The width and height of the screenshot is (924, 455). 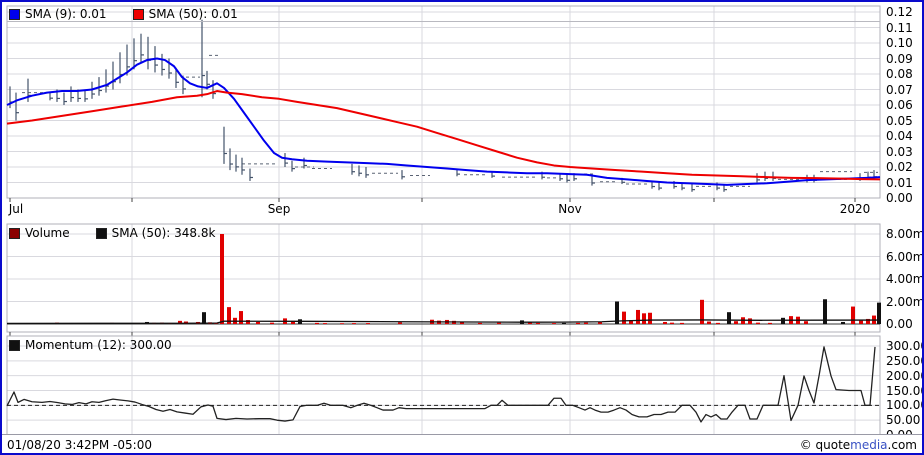 I want to click on legend-item-sma9: SMA (9): 0.01, so click(x=58, y=14).